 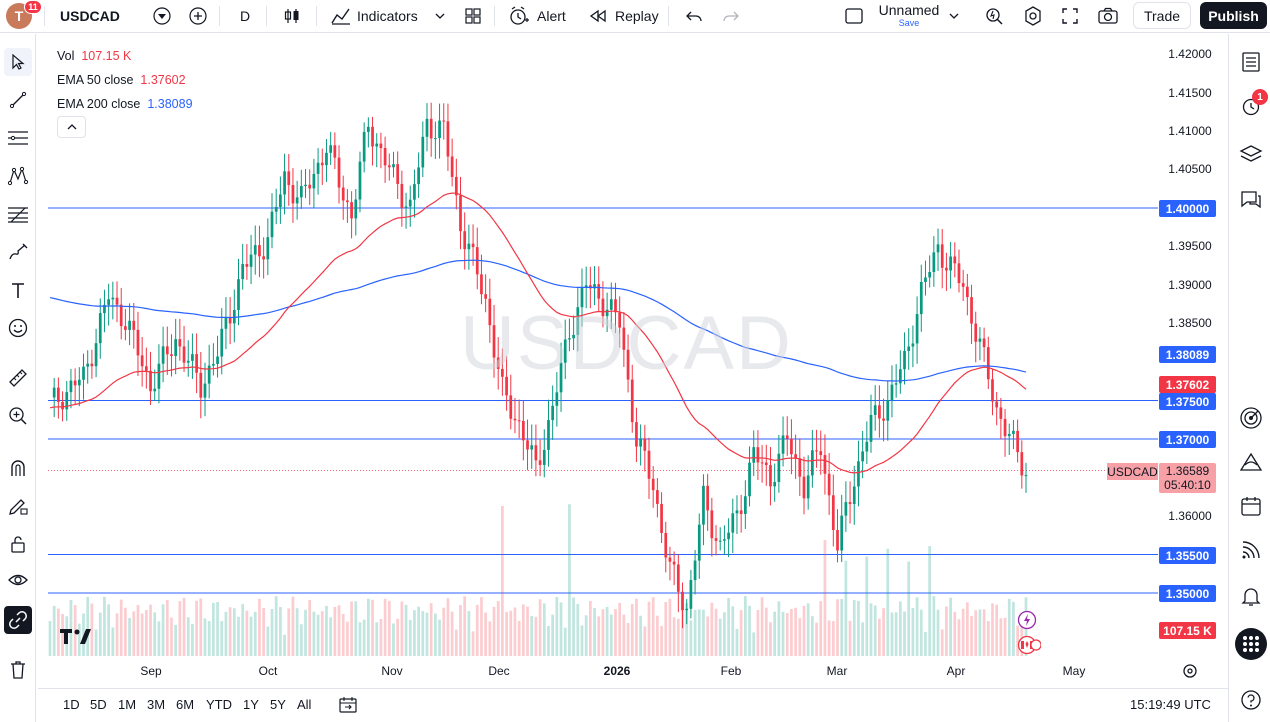 What do you see at coordinates (71, 127) in the screenshot?
I see `legend-collapse-button` at bounding box center [71, 127].